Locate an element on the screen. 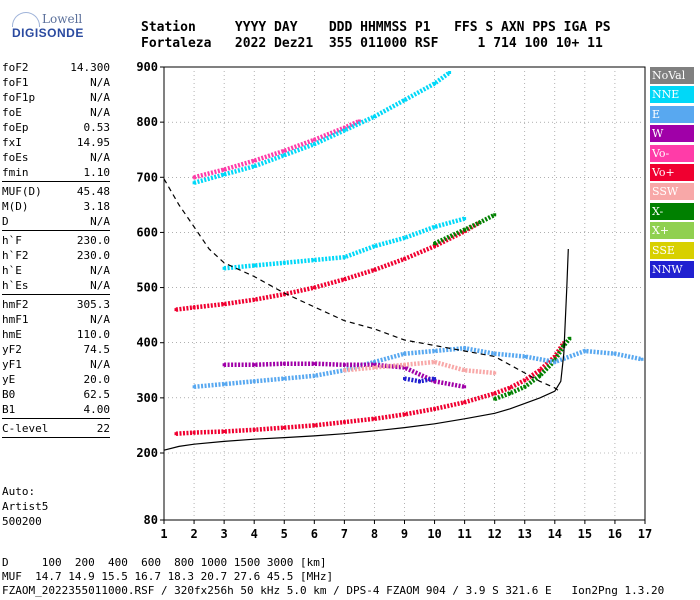 This screenshot has width=700, height=600. param-label: B0 is located at coordinates (9, 394).